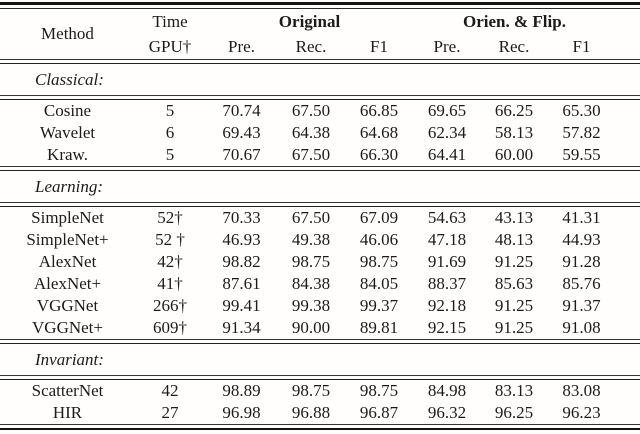 The image size is (640, 434). What do you see at coordinates (320, 5) in the screenshot?
I see `table-top-rule` at bounding box center [320, 5].